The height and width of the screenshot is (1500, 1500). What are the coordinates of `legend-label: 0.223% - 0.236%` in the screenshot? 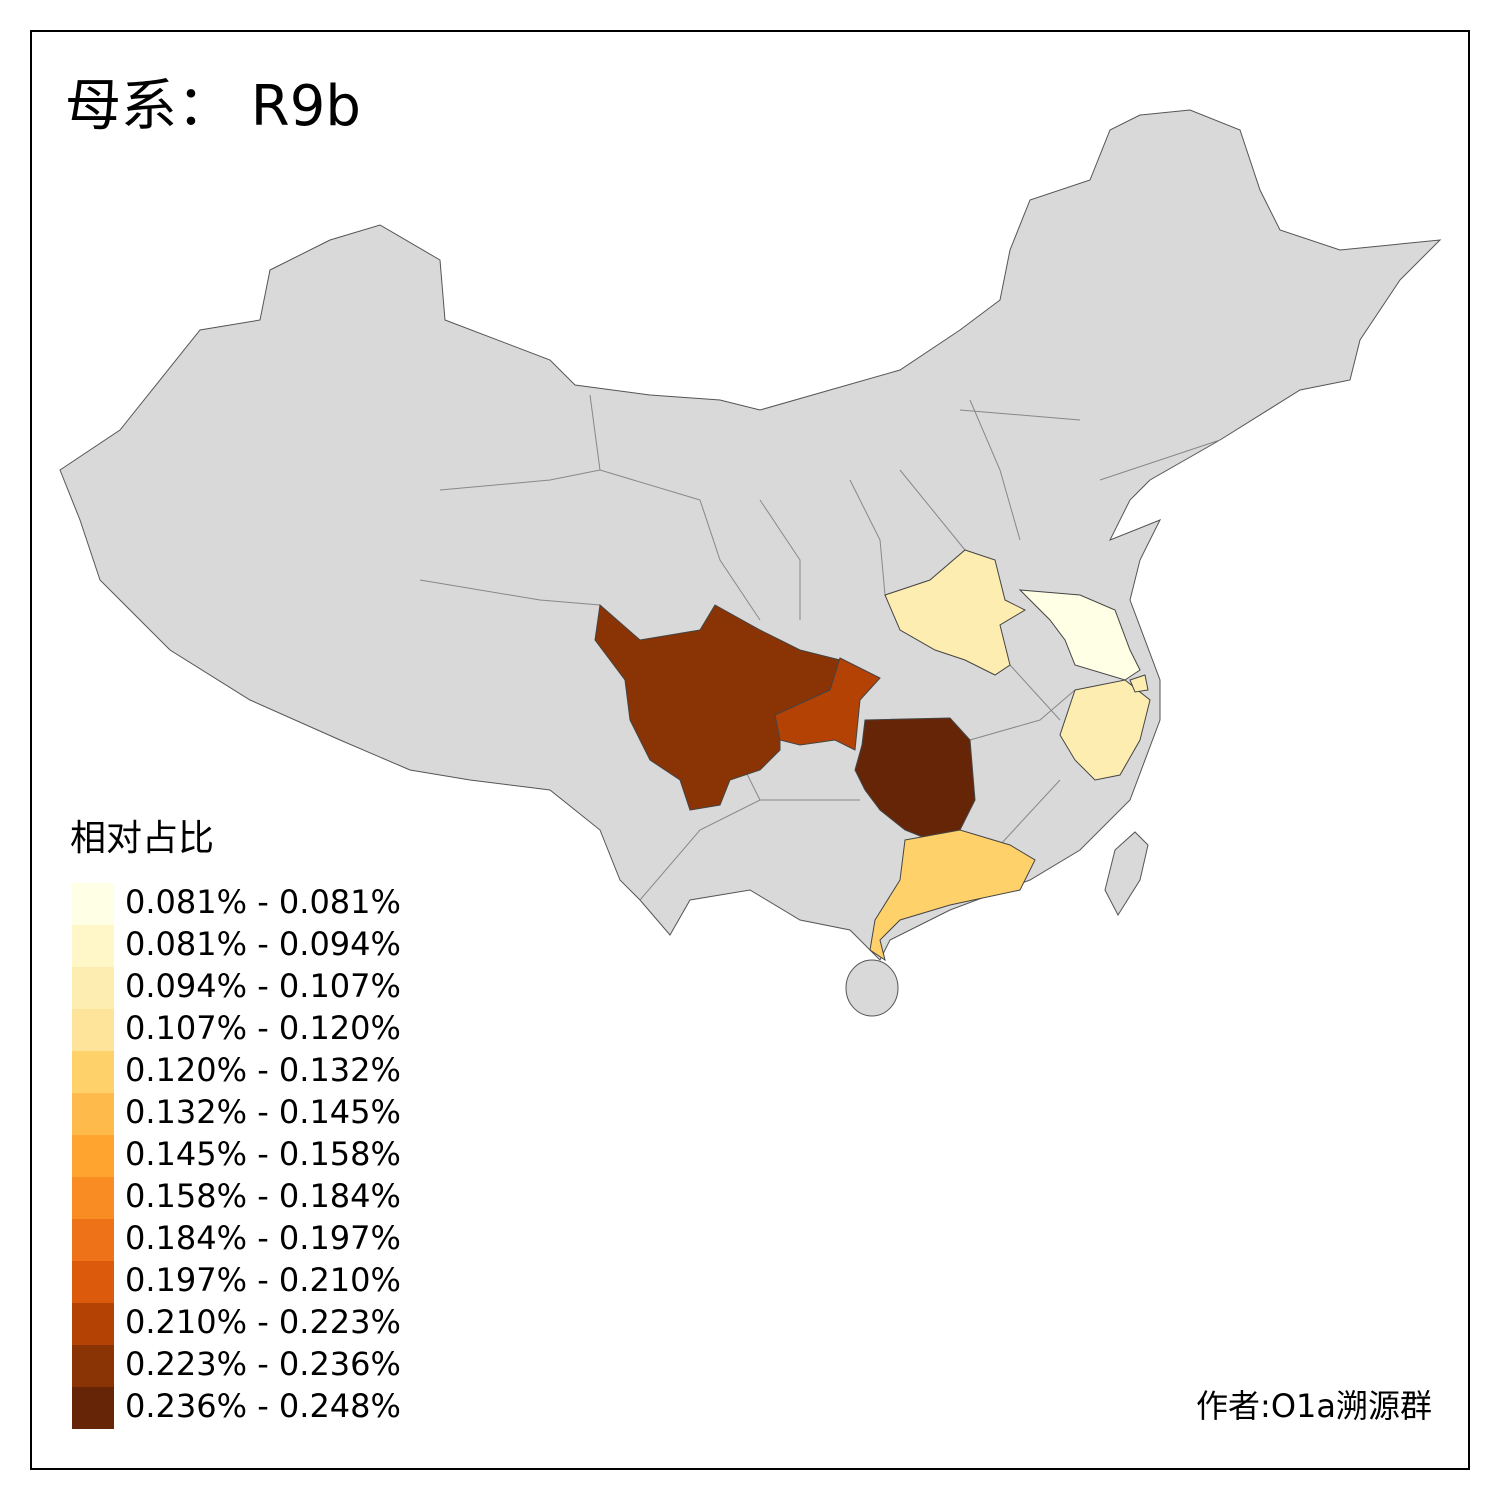 It's located at (263, 1364).